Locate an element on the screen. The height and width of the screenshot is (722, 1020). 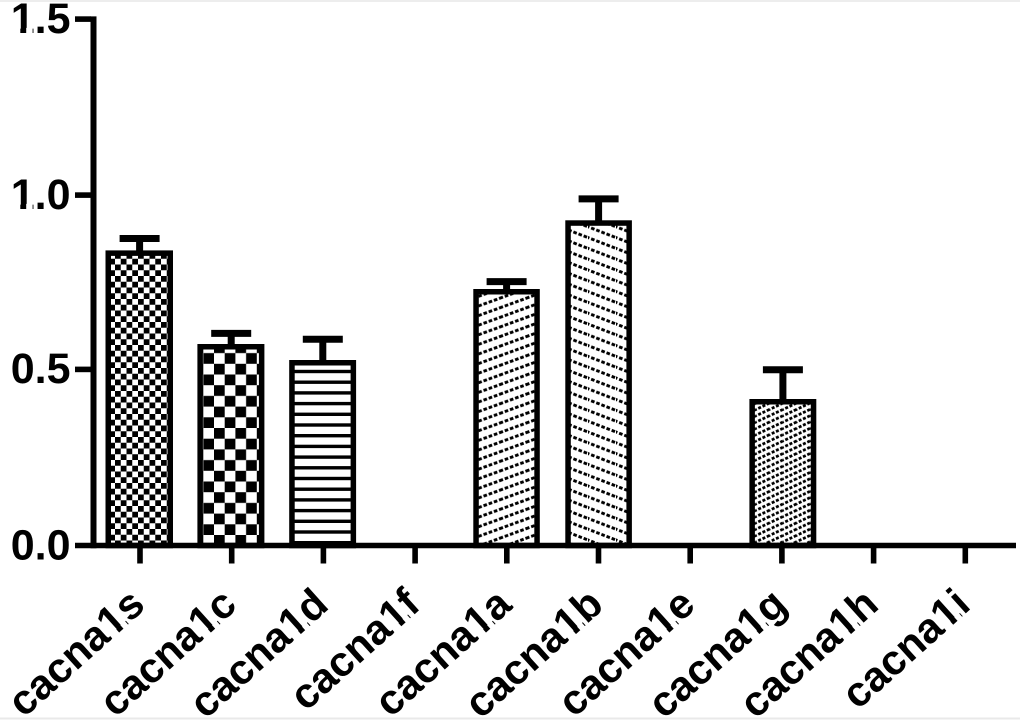
svg-text: 1.5 is located at coordinates (41, 21).